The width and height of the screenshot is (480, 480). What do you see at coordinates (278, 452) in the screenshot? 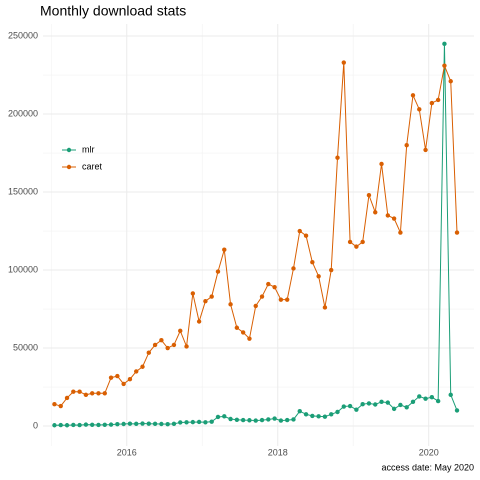
I see `x-tick-label: 2018` at bounding box center [278, 452].